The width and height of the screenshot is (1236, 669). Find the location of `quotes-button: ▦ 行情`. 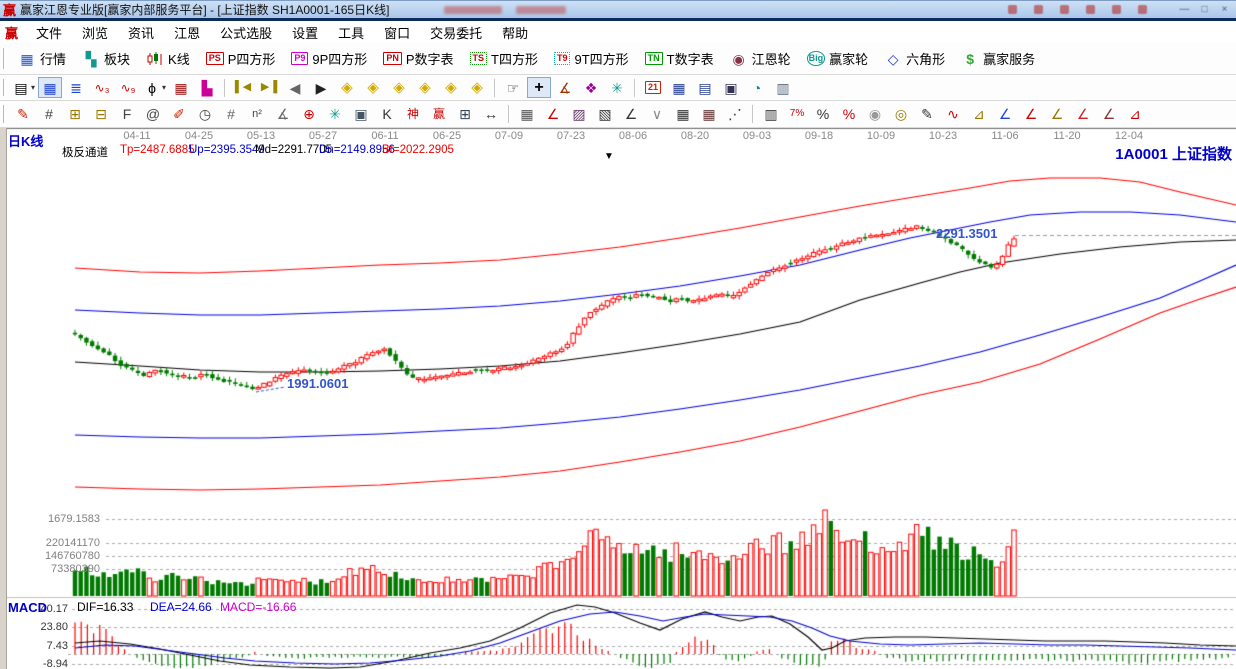

quotes-button: ▦ 行情 is located at coordinates (42, 59).